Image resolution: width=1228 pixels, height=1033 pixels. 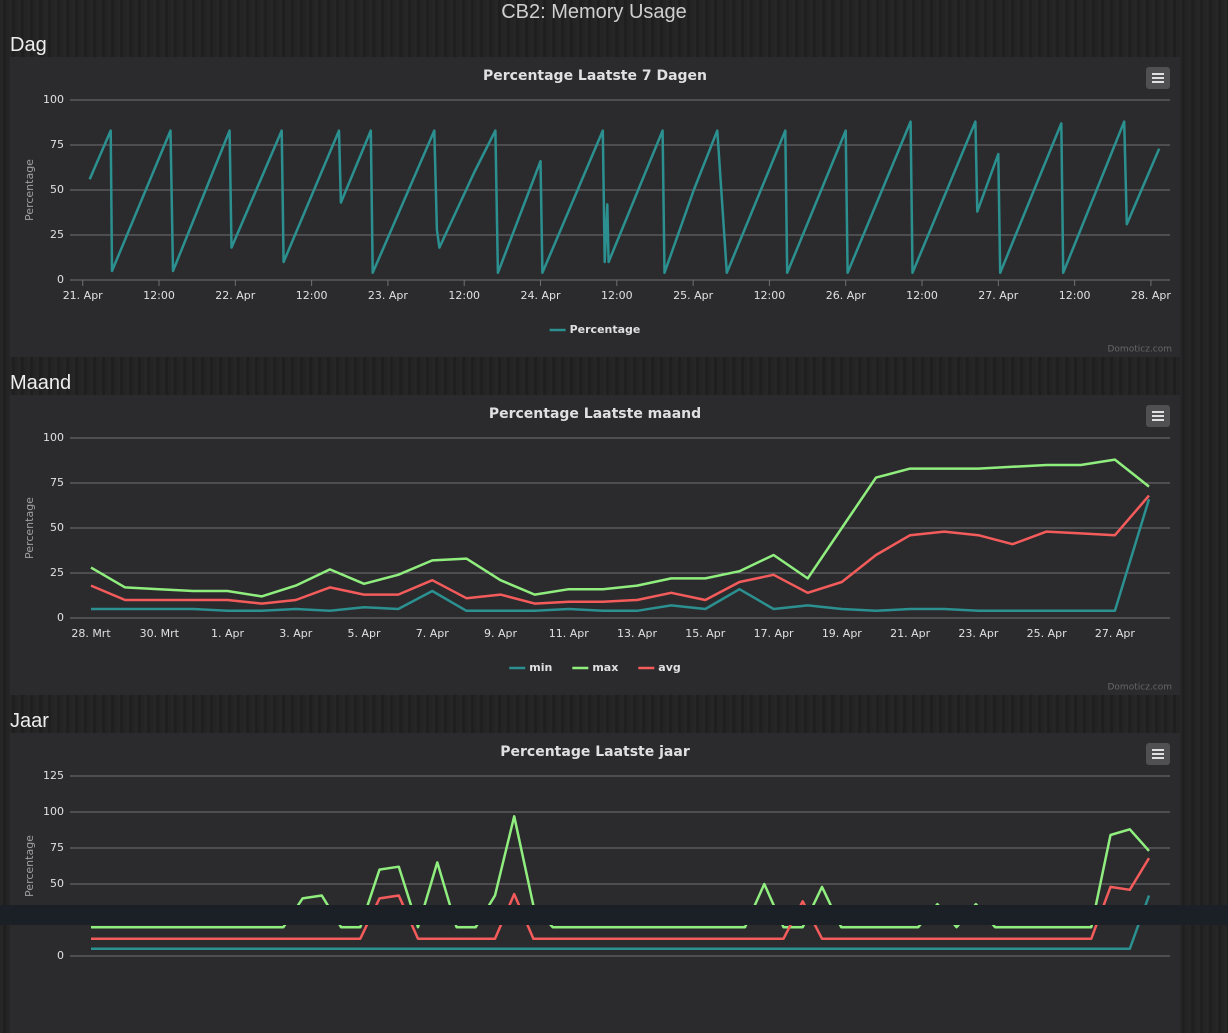 What do you see at coordinates (295, 633) in the screenshot?
I see `x-tick-label: 3. Apr` at bounding box center [295, 633].